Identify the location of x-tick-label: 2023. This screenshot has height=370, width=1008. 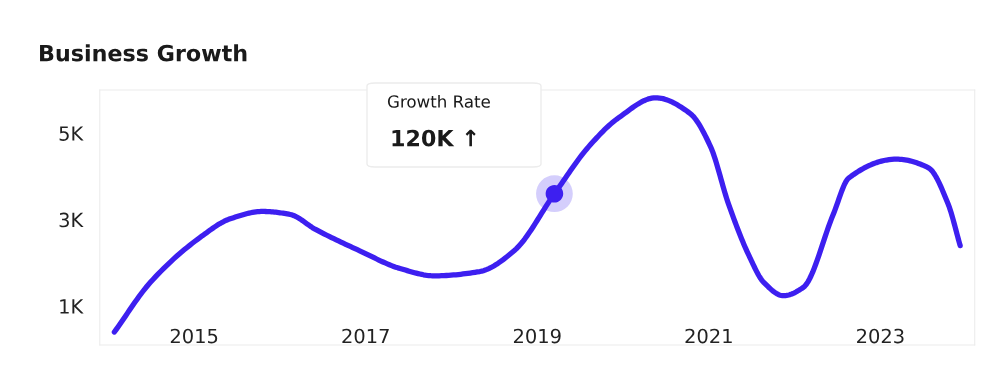
(880, 336).